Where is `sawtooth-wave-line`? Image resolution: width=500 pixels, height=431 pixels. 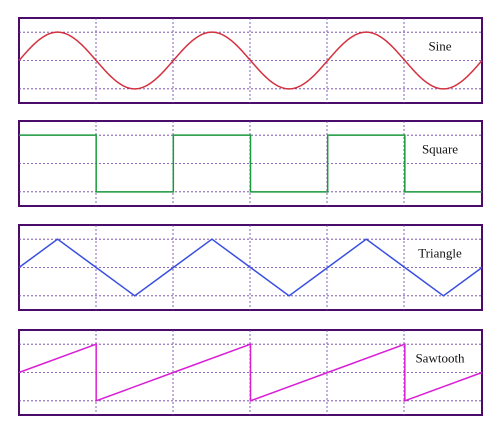
sawtooth-wave-line is located at coordinates (250, 372).